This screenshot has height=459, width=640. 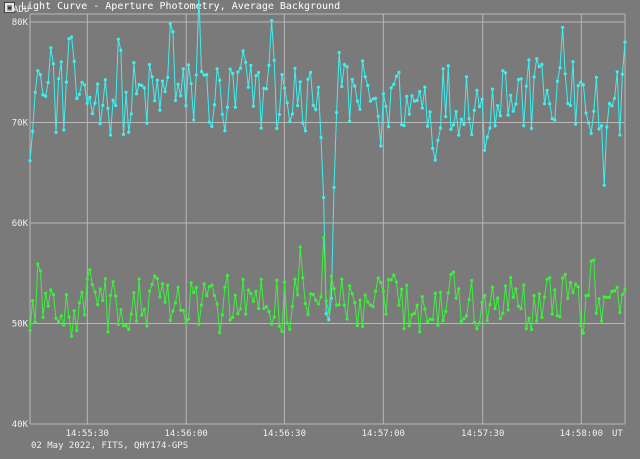 I want to click on x-tick-label: 14:56:30, so click(x=284, y=434).